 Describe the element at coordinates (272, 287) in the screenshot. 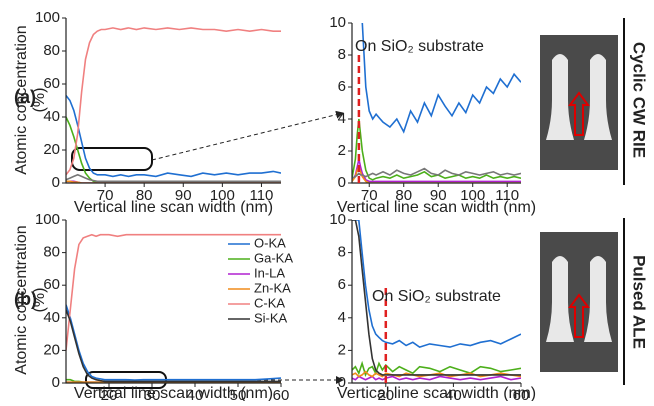

I see `legend-label: Zn-KA` at that location.